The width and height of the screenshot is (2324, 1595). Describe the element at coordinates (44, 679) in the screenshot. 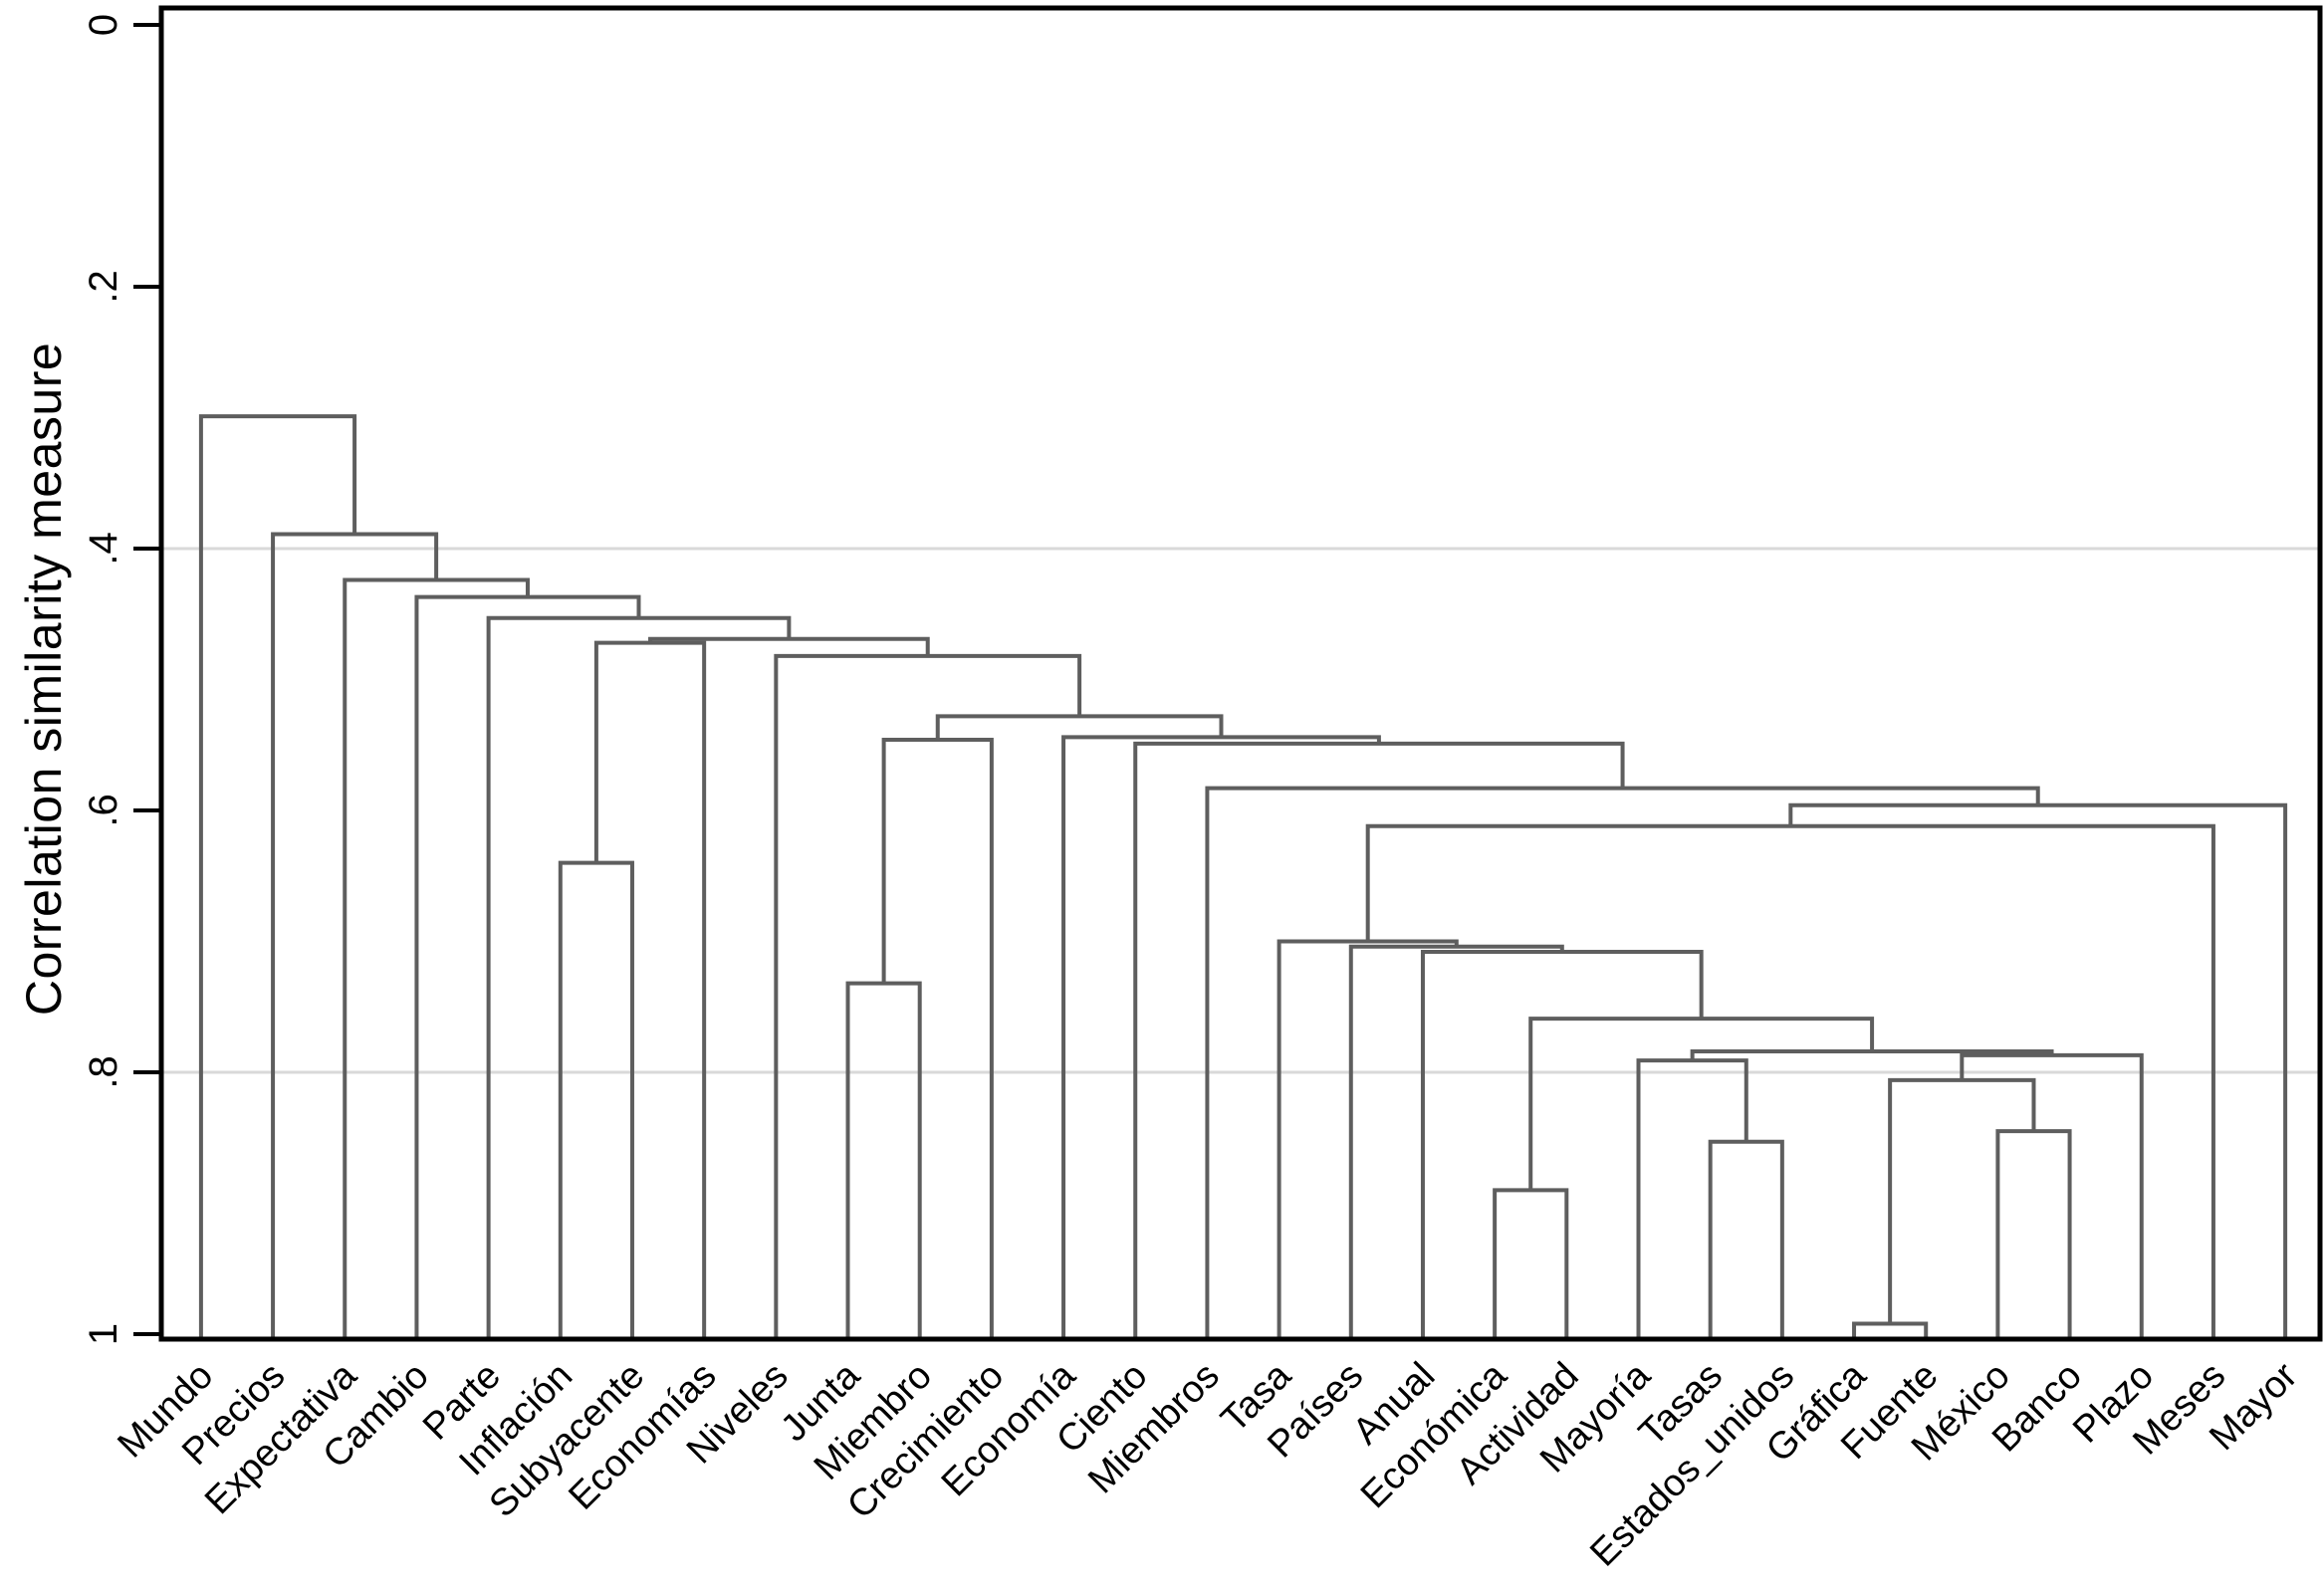

I see `y-axis-title: Correlation similarity measure` at that location.